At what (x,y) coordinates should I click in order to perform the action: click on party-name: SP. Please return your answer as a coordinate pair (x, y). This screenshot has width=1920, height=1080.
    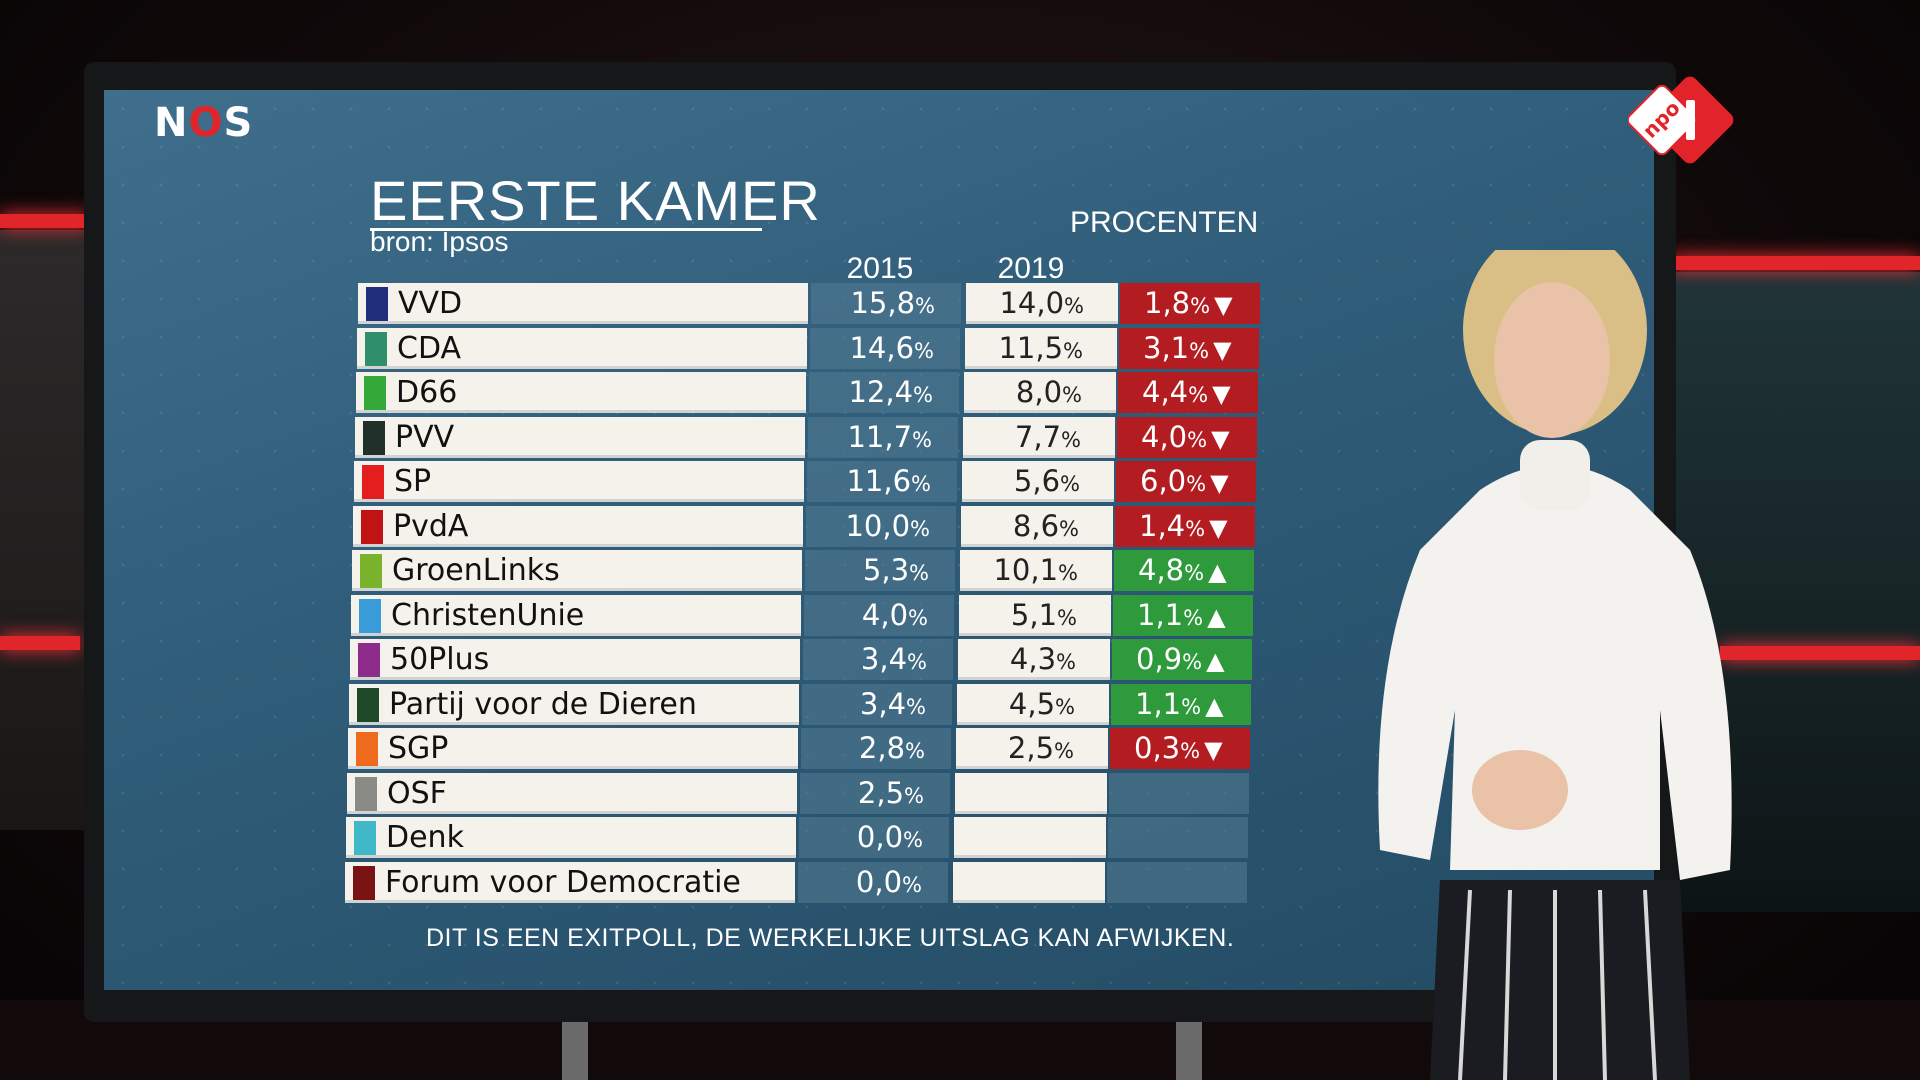
    Looking at the image, I should click on (413, 481).